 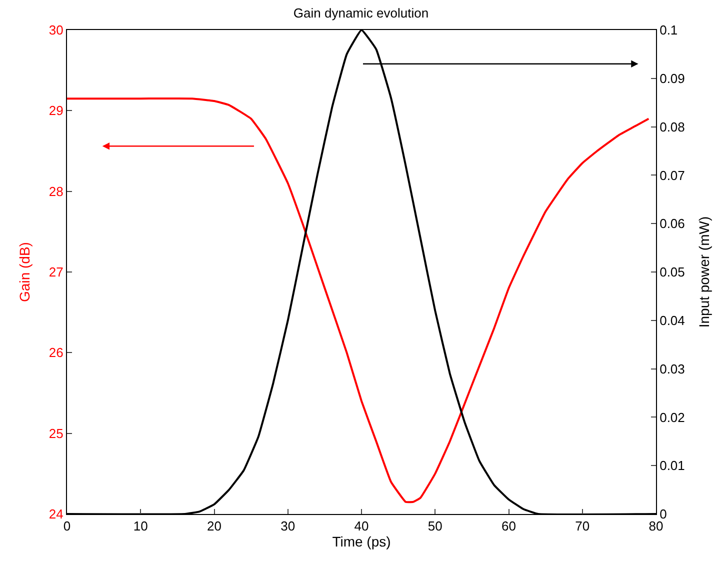 What do you see at coordinates (509, 526) in the screenshot?
I see `x-tick-label: 60` at bounding box center [509, 526].